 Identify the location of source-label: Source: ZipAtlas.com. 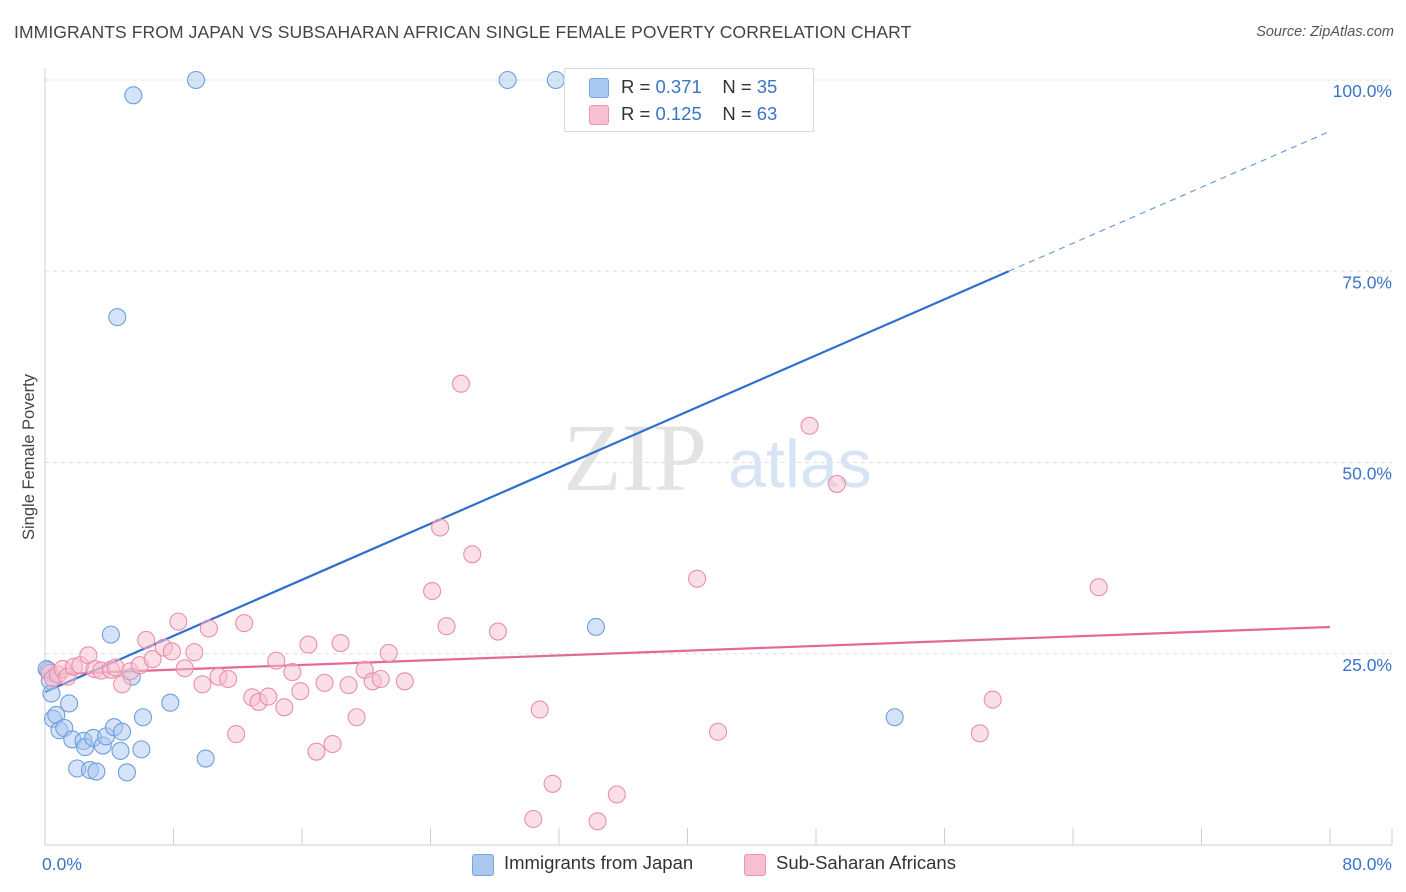
(1325, 32).